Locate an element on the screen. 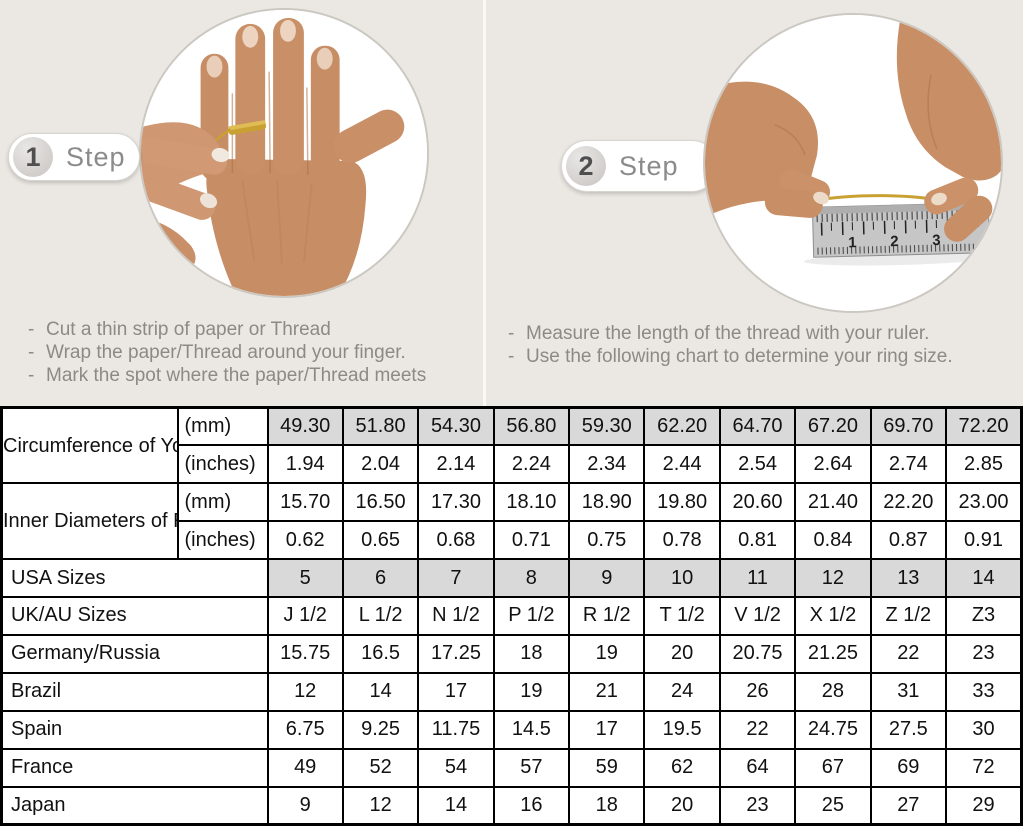  value-cell: 21.25 is located at coordinates (833, 653).